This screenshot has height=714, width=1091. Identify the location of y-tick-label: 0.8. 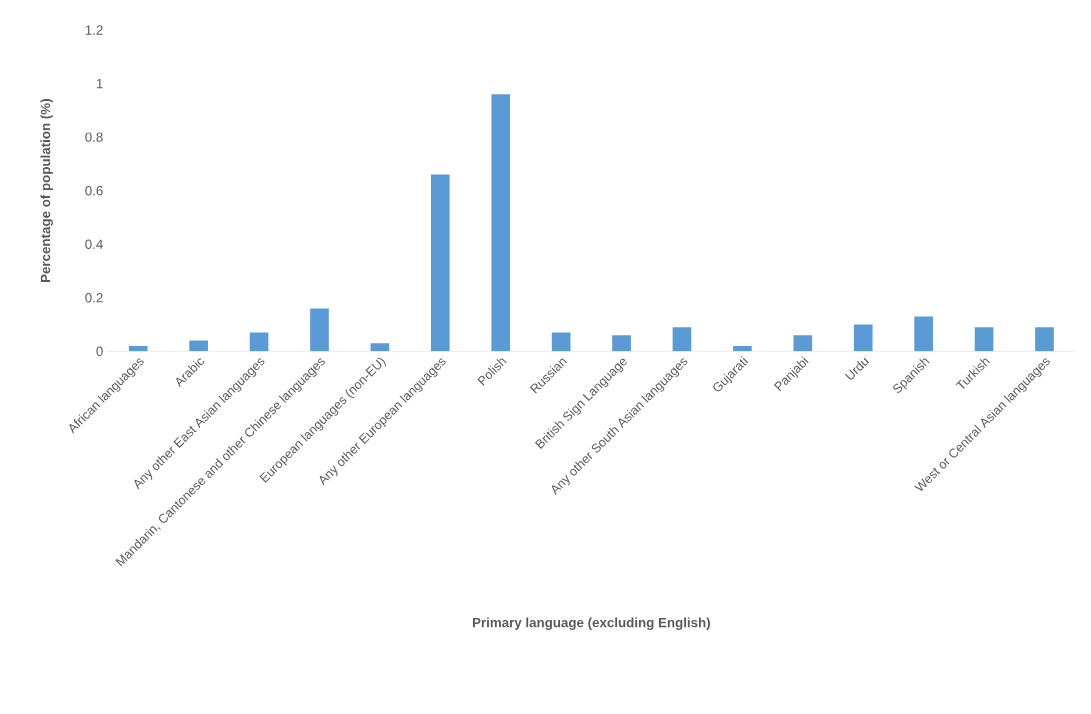
(94, 137).